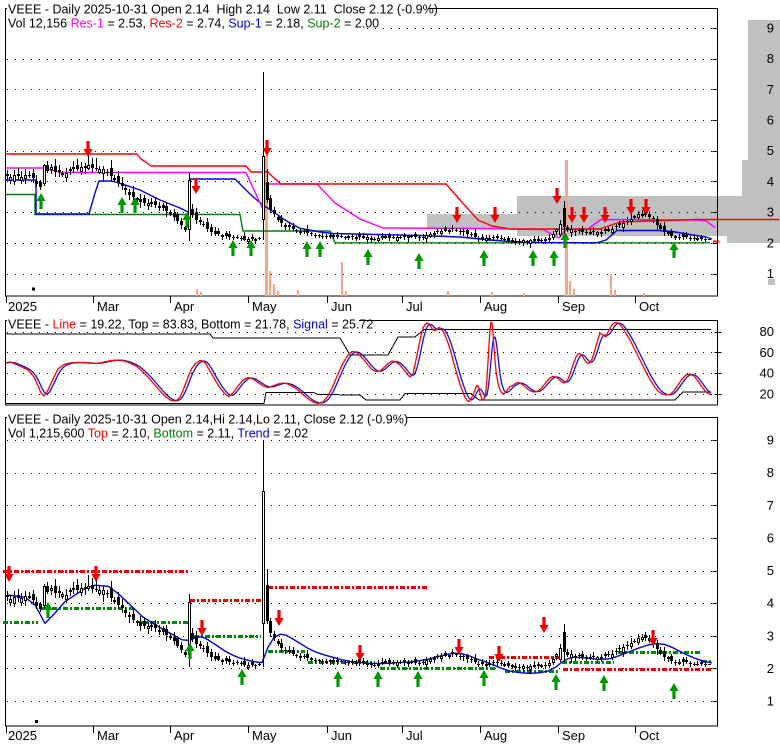 Image resolution: width=780 pixels, height=750 pixels. What do you see at coordinates (767, 373) in the screenshot?
I see `svg-text: 40` at bounding box center [767, 373].